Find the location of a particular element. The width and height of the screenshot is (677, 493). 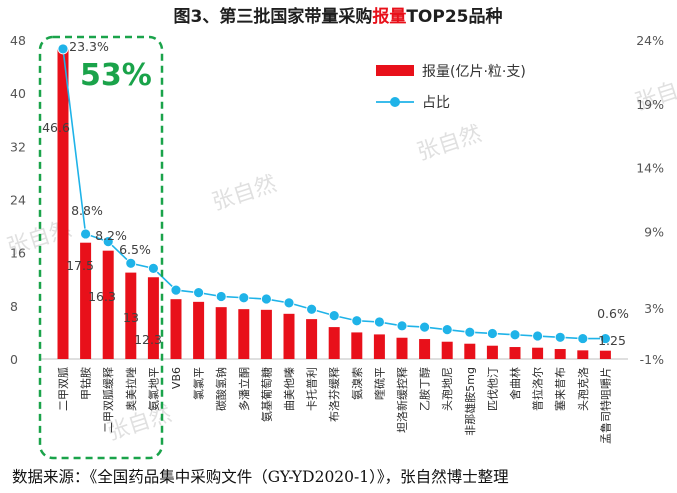

source-note: 数据来源：《全国药品集中采购文件（GY-YD2020-1）》，张自然博士整理 is located at coordinates (260, 477).